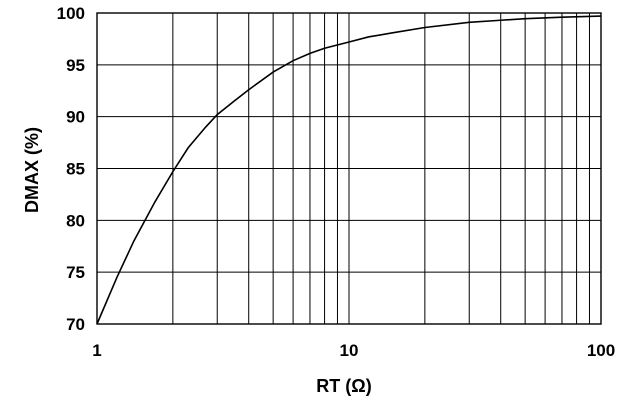  Describe the element at coordinates (75, 220) in the screenshot. I see `y-tick-label: 80` at that location.